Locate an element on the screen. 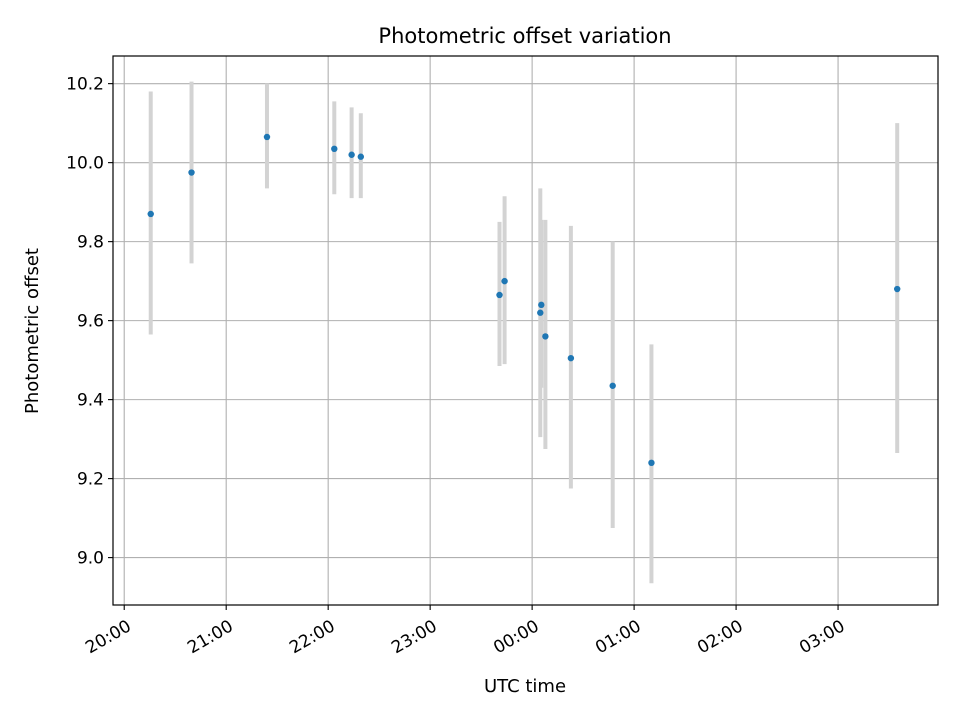 The width and height of the screenshot is (960, 720). x-tick-label: 00:00 is located at coordinates (516, 637).